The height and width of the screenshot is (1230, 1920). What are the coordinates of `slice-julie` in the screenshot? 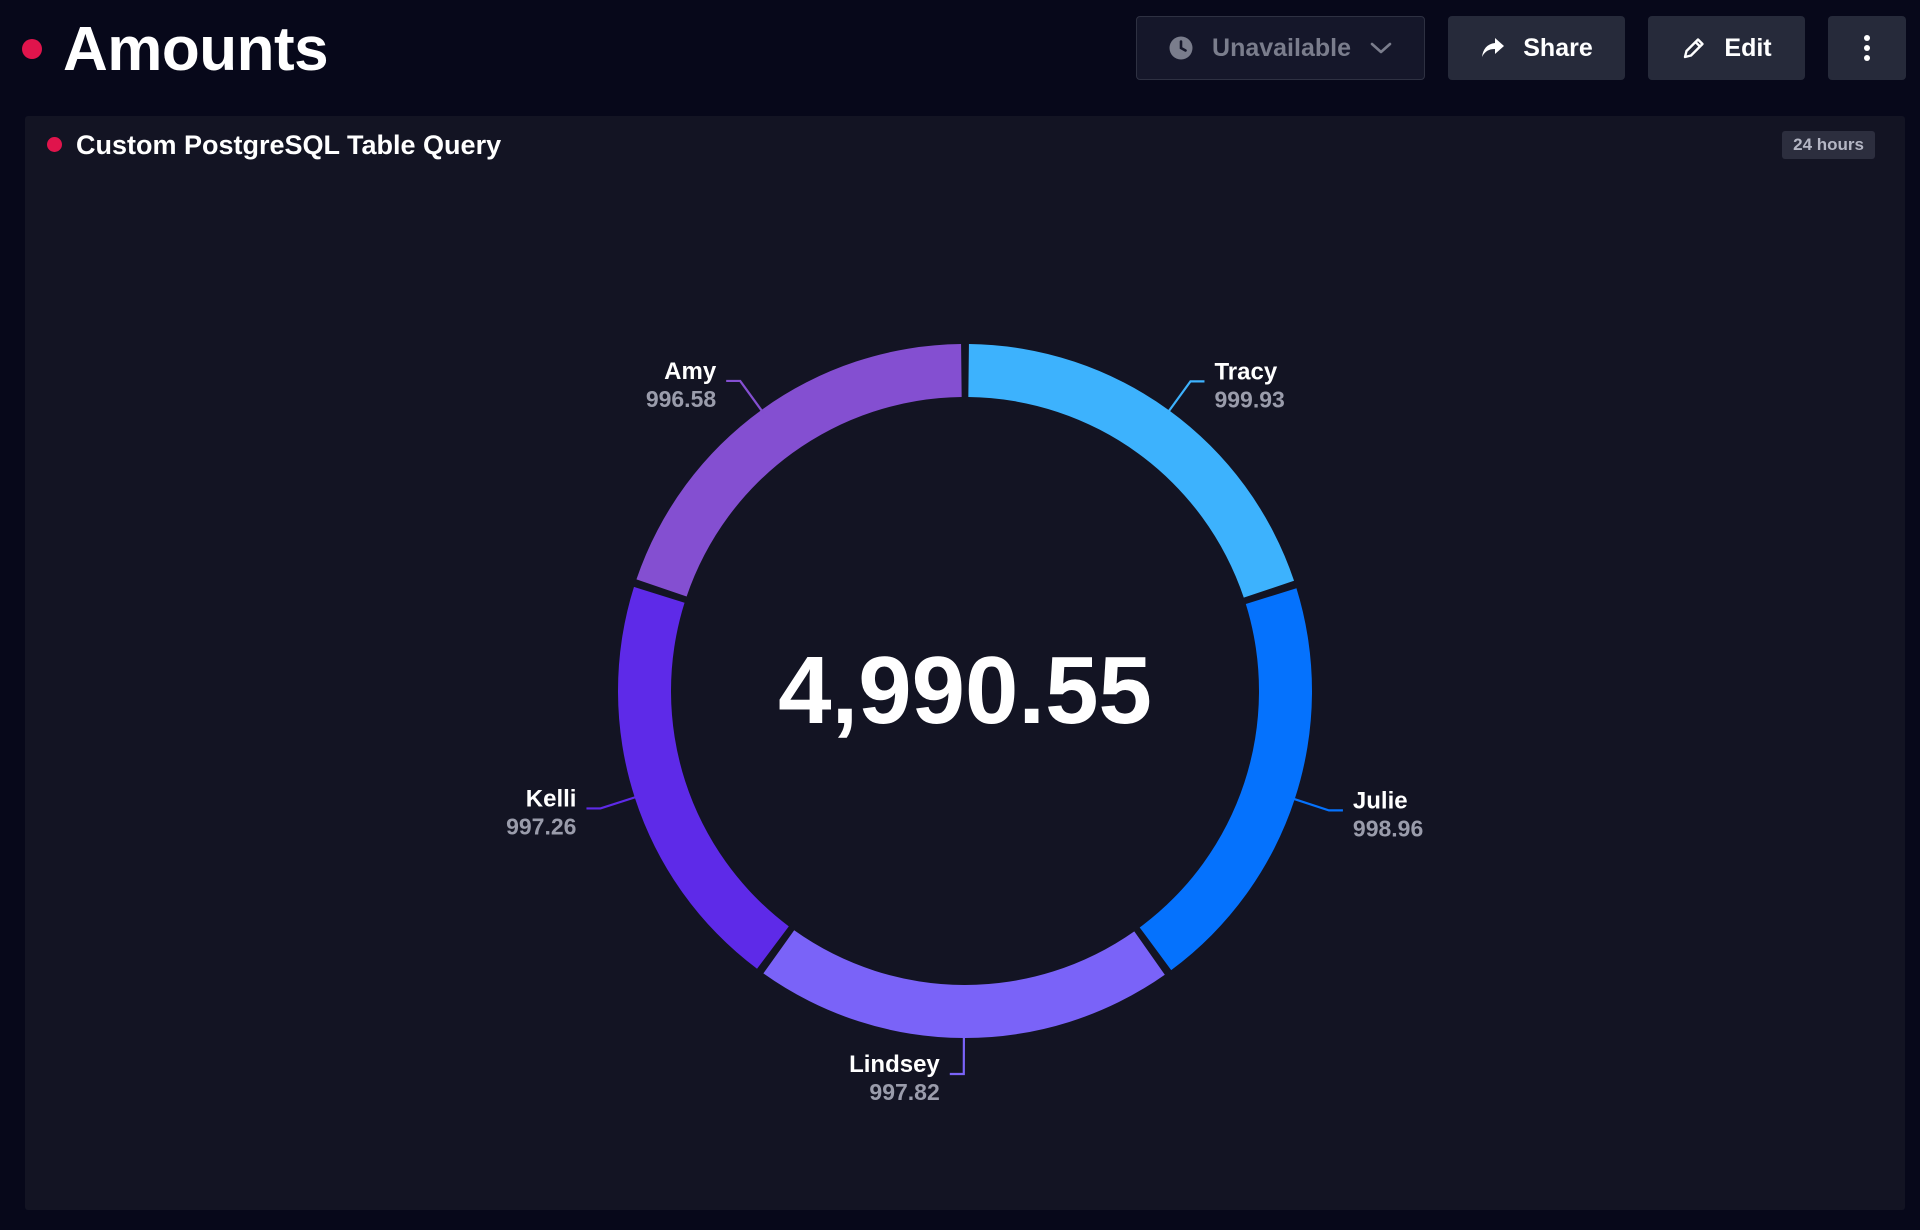 It's located at (1225, 779).